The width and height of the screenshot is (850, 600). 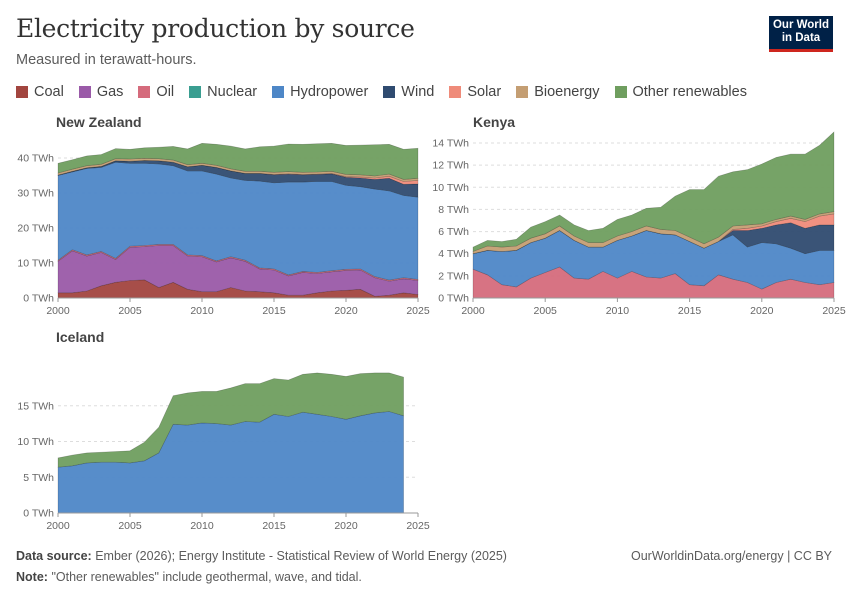 I want to click on source-label: Data source:, so click(x=54, y=556).